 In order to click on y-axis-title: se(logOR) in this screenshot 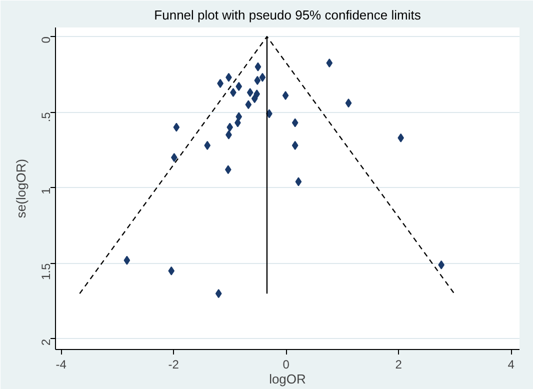, I will do `click(21, 188)`.